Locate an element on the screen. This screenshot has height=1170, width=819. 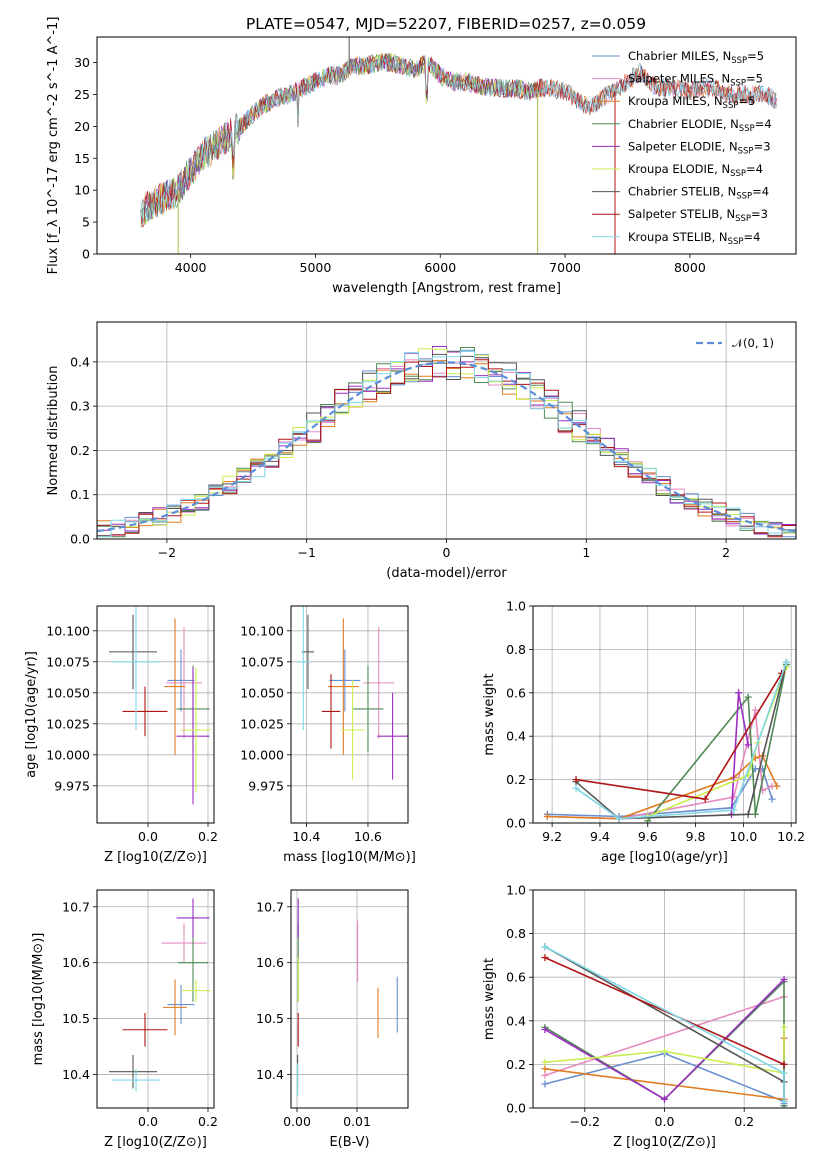
tick-label-x: −0.2 is located at coordinates (585, 1121).